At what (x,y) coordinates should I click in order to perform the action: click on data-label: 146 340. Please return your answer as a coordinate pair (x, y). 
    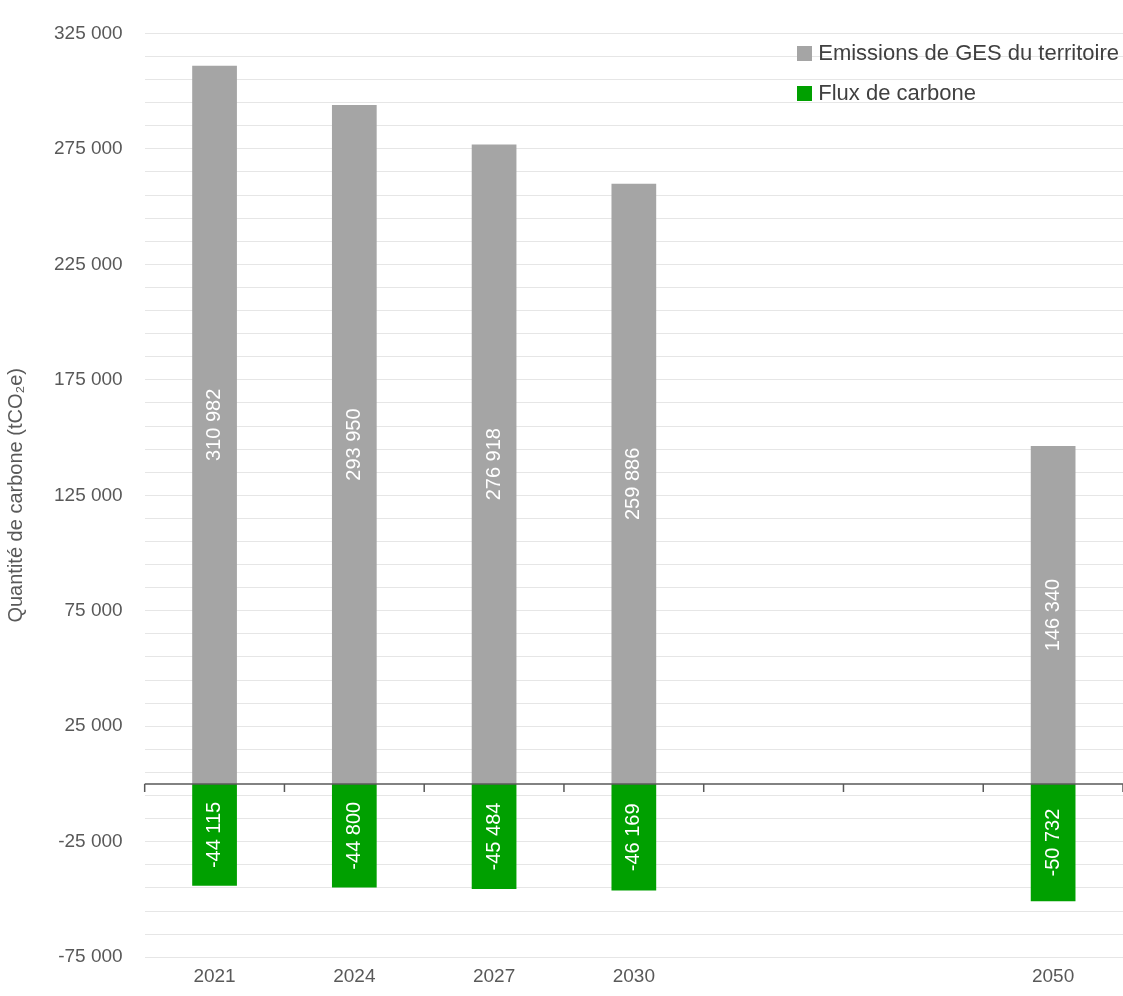
    Looking at the image, I should click on (1051, 615).